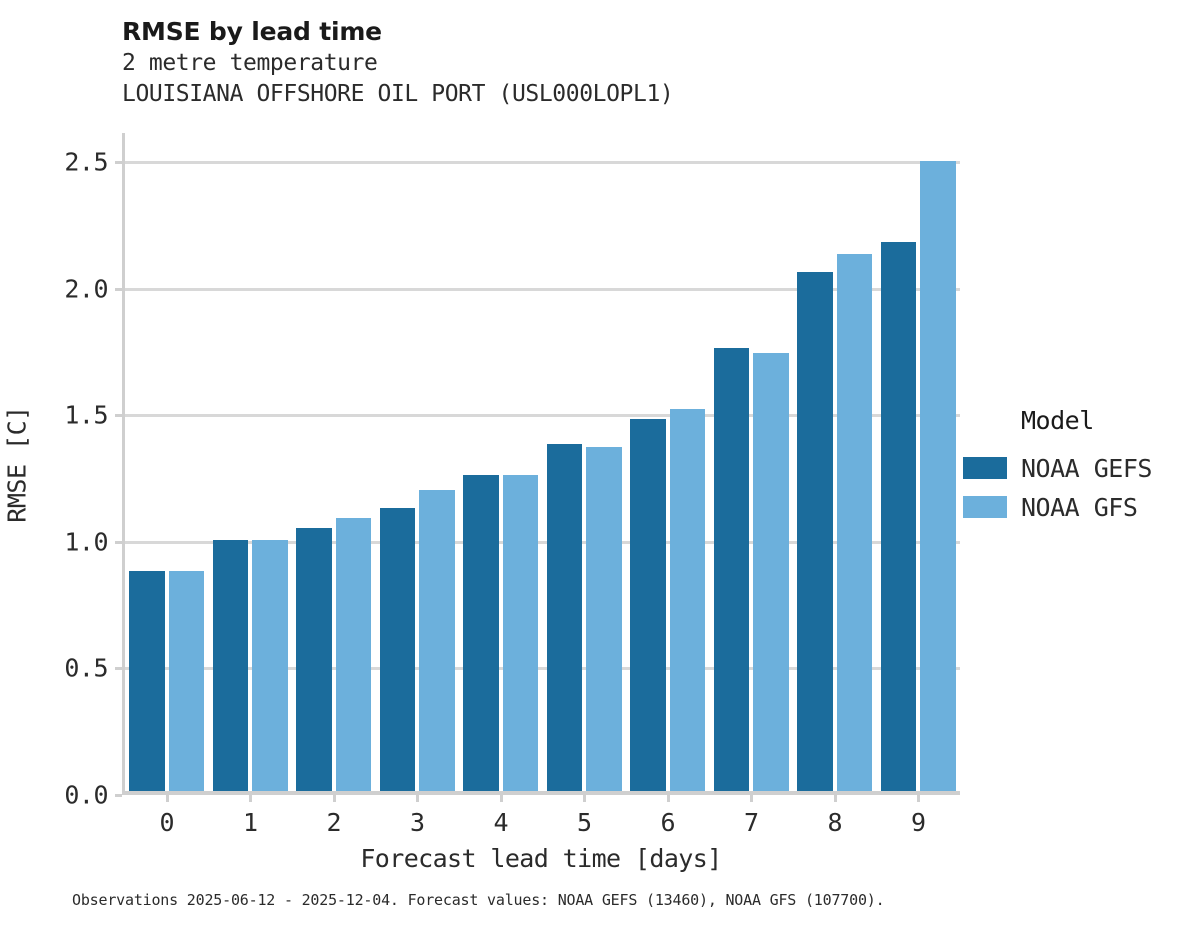  I want to click on legend-item-noaa-gfs: NOAA GFS, so click(1073, 507).